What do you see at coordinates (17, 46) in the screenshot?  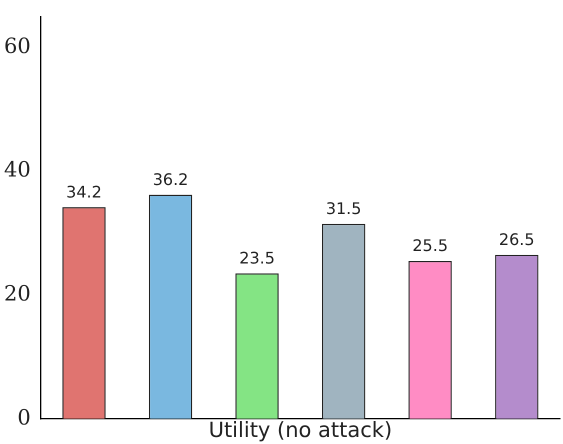 I see `y-tick-label: 60` at bounding box center [17, 46].